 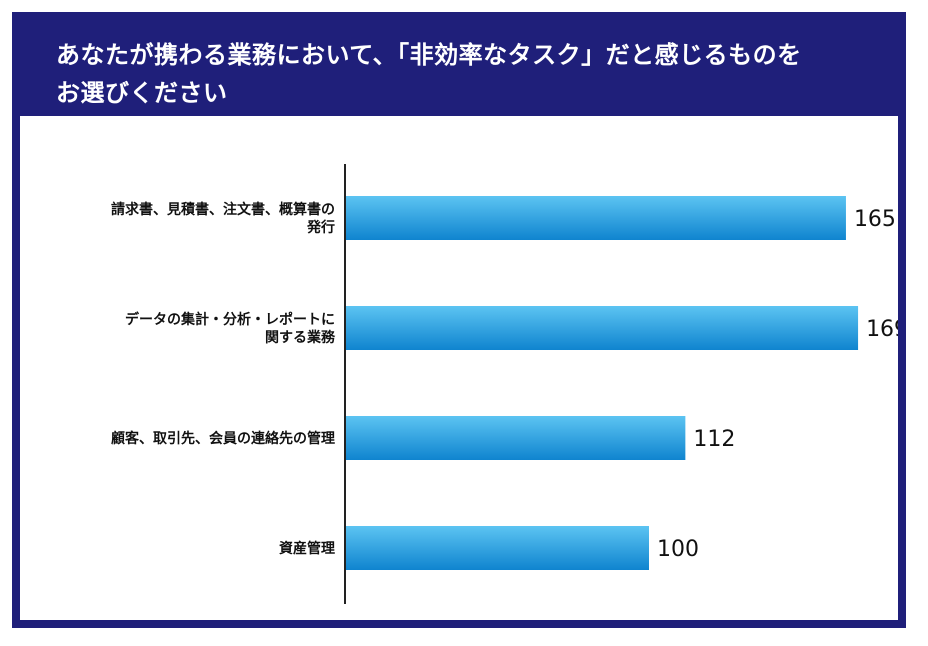 I want to click on chart-title: あなたが携わる業務において、「非効率なタスク」だと感じるものを お選びください, so click(x=466, y=74).